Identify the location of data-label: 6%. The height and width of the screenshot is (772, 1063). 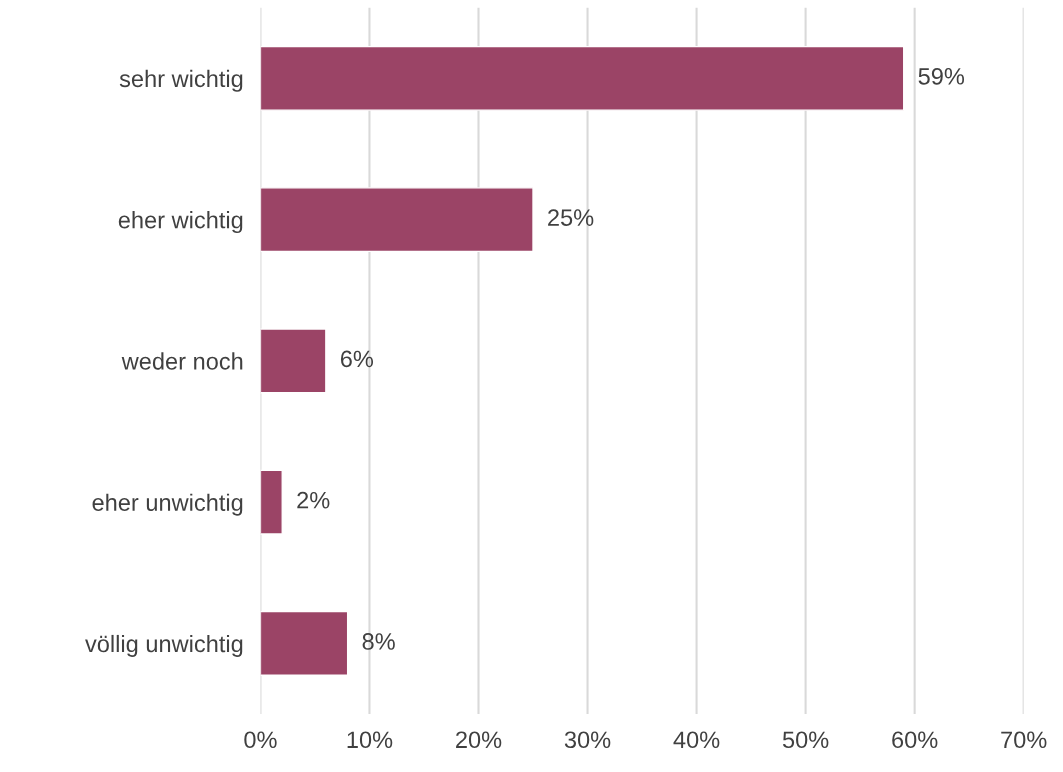
(357, 359).